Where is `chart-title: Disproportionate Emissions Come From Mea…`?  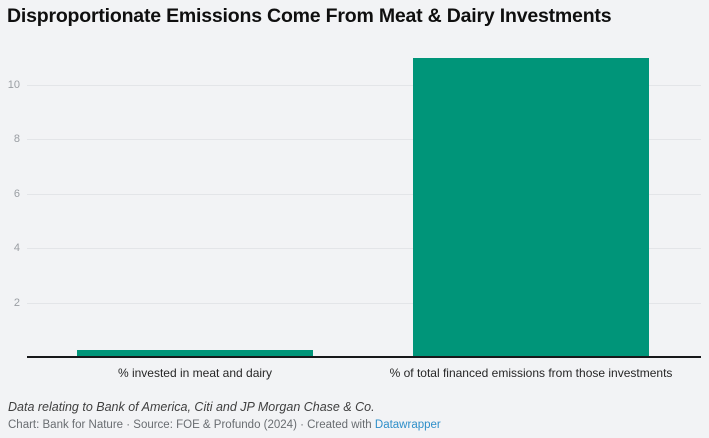
chart-title: Disproportionate Emissions Come From Mea… is located at coordinates (309, 16).